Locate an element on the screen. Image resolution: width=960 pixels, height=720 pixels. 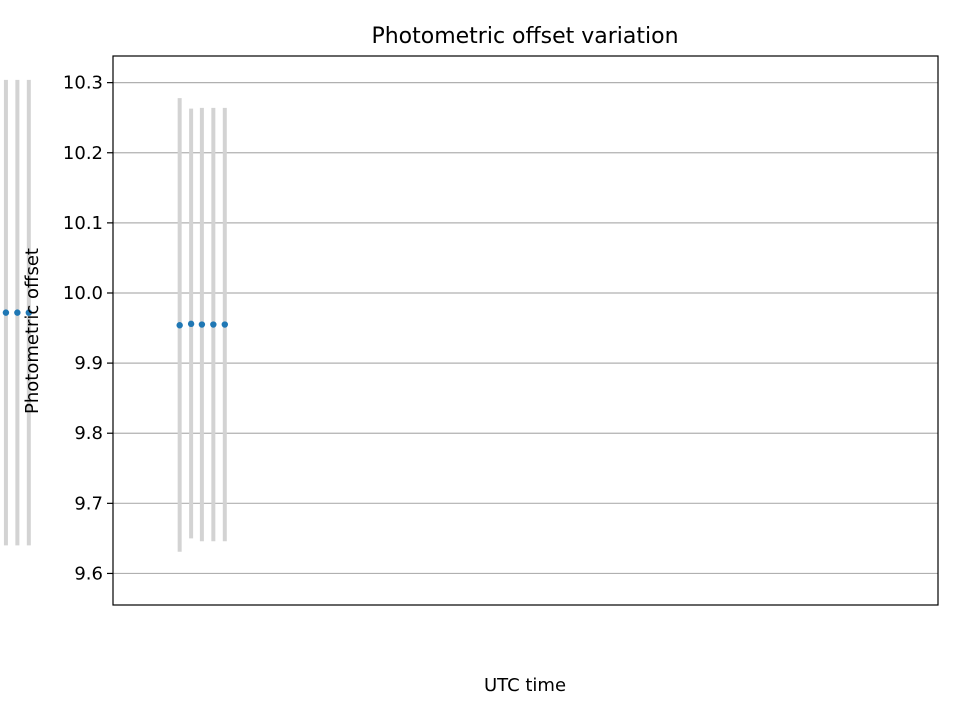
y-tick-label: 9.7 is located at coordinates (88, 503).